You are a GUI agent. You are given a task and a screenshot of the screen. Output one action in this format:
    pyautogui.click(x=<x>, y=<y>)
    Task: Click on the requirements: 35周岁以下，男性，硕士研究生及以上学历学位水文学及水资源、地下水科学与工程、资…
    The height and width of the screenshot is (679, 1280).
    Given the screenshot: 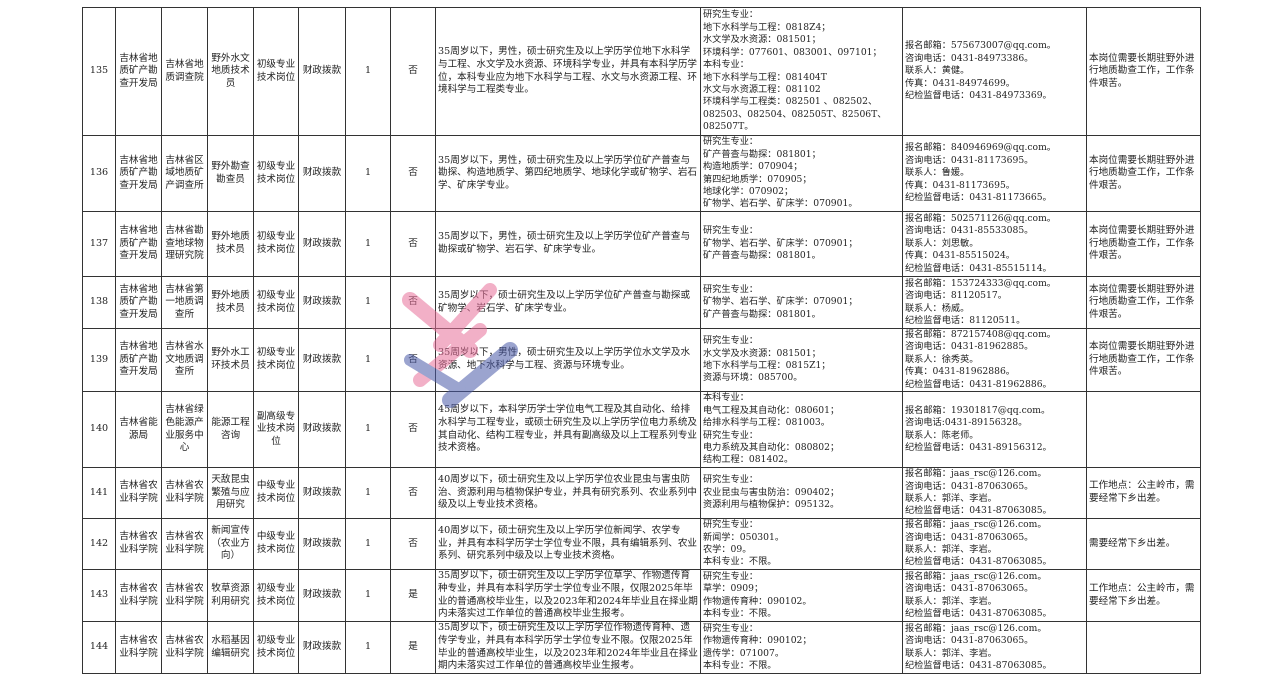 What is the action you would take?
    pyautogui.click(x=568, y=360)
    